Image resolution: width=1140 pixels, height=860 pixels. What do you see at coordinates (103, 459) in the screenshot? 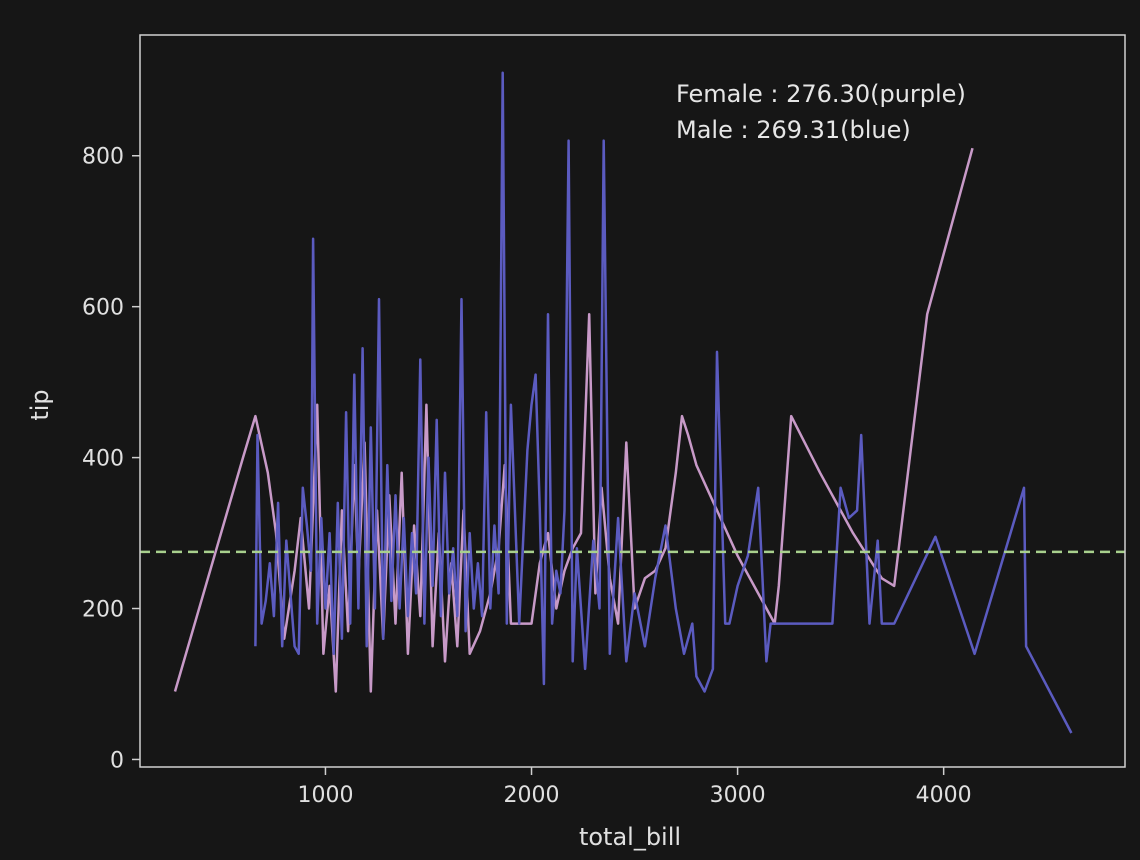
I see `y-tick-label: 400` at bounding box center [103, 459].